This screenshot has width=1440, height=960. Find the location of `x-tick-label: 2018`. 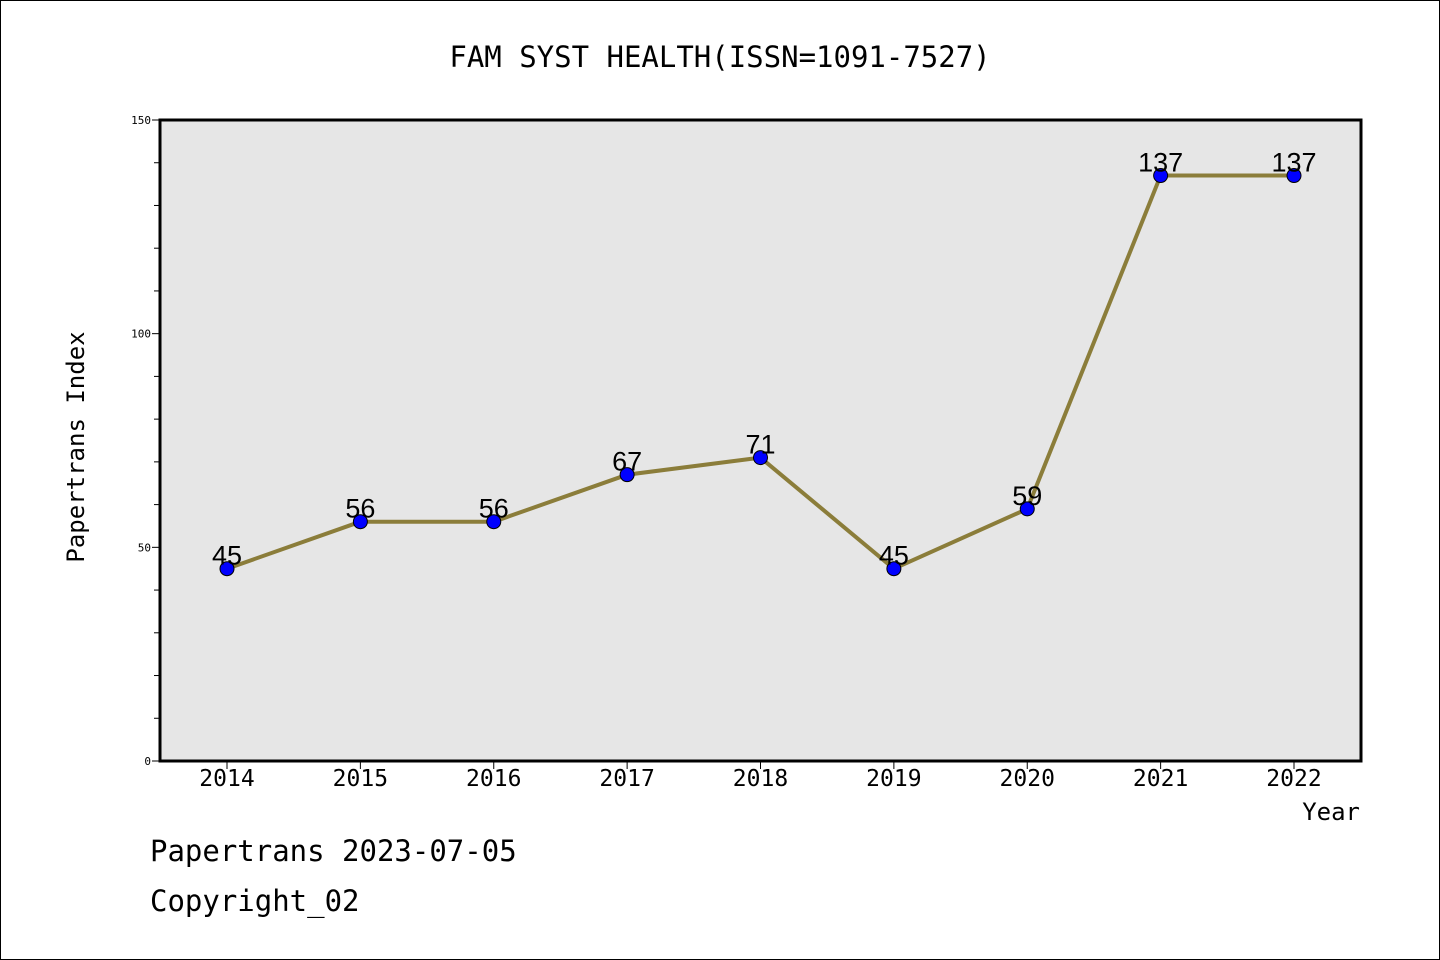

x-tick-label: 2018 is located at coordinates (760, 779).